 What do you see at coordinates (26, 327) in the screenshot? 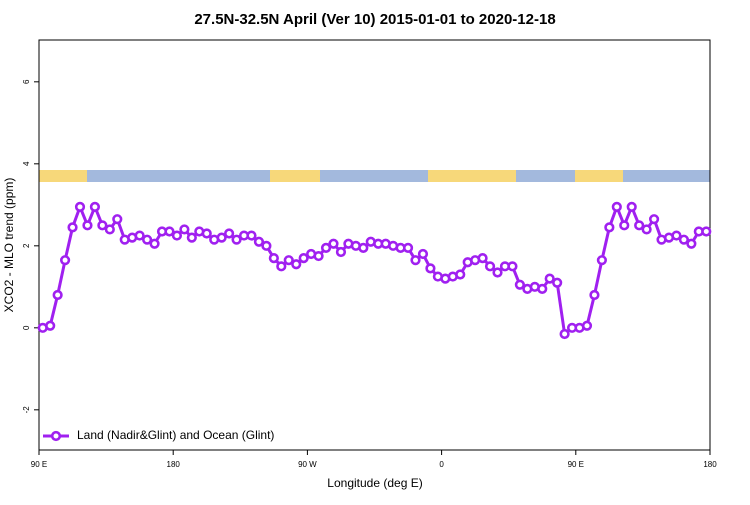
I see `y-tick-label: 0` at bounding box center [26, 327].